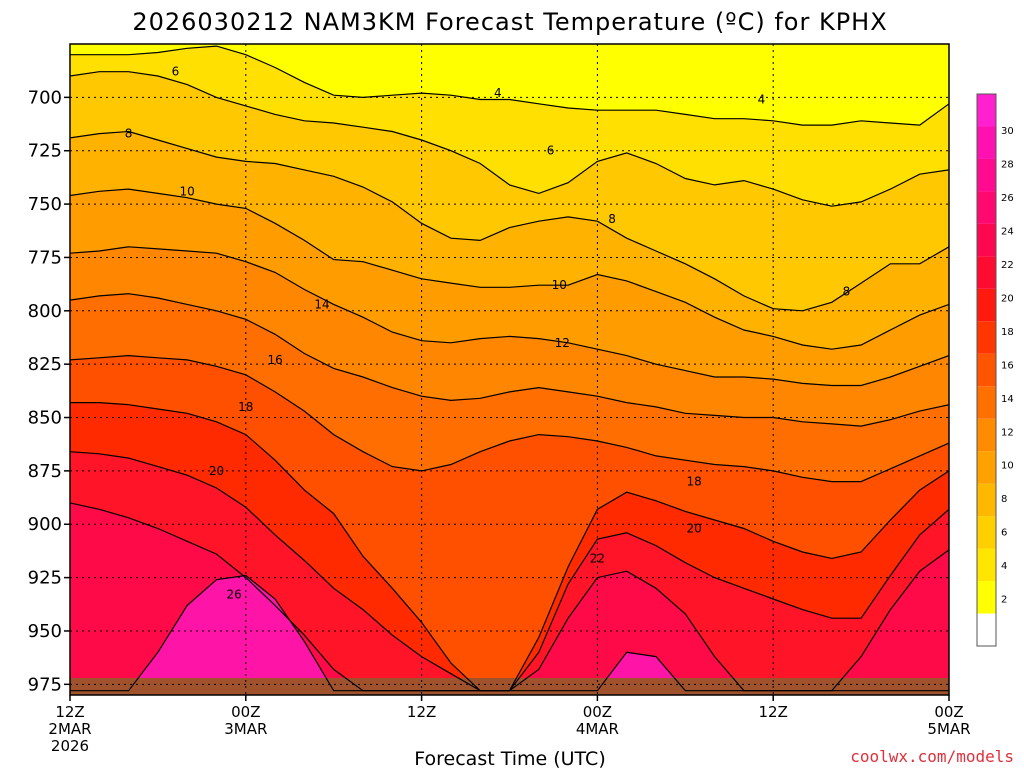 This screenshot has width=1024, height=768. What do you see at coordinates (597, 729) in the screenshot?
I see `x-tick-label: 4MAR` at bounding box center [597, 729].